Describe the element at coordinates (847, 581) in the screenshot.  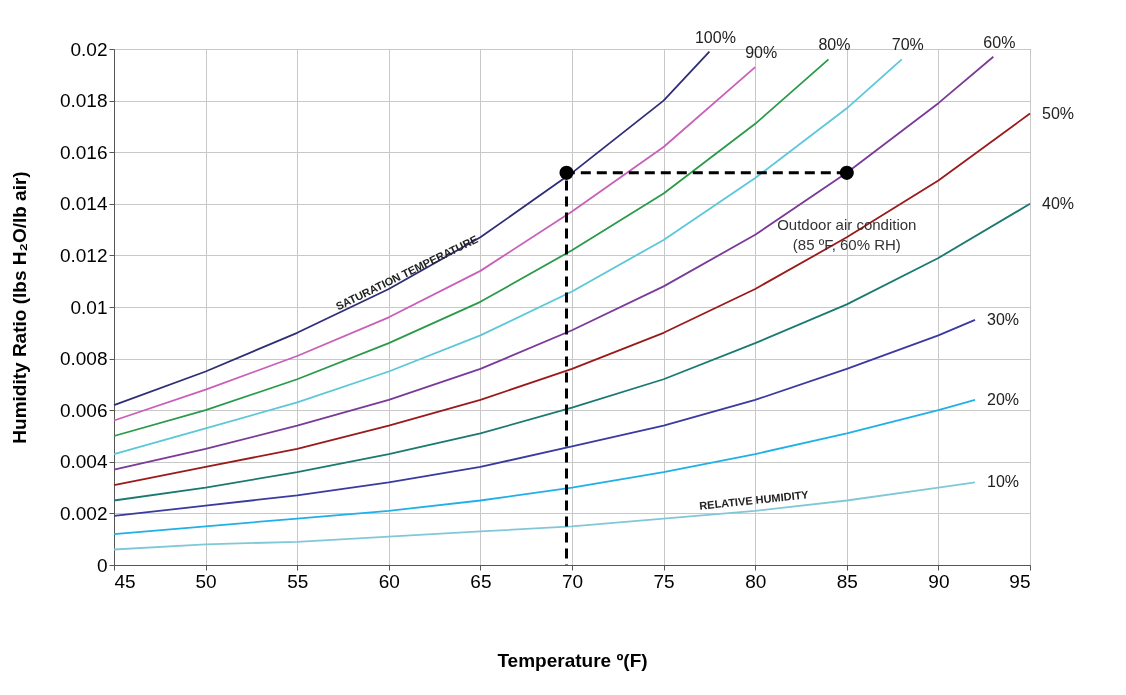
I see `x-tick-label: 85` at that location.